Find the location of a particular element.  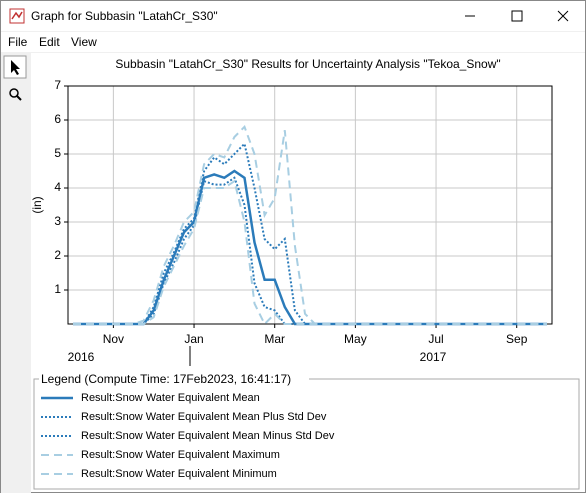

window-title: Graph for Subbasin "LatahCr_S30" is located at coordinates (124, 16).